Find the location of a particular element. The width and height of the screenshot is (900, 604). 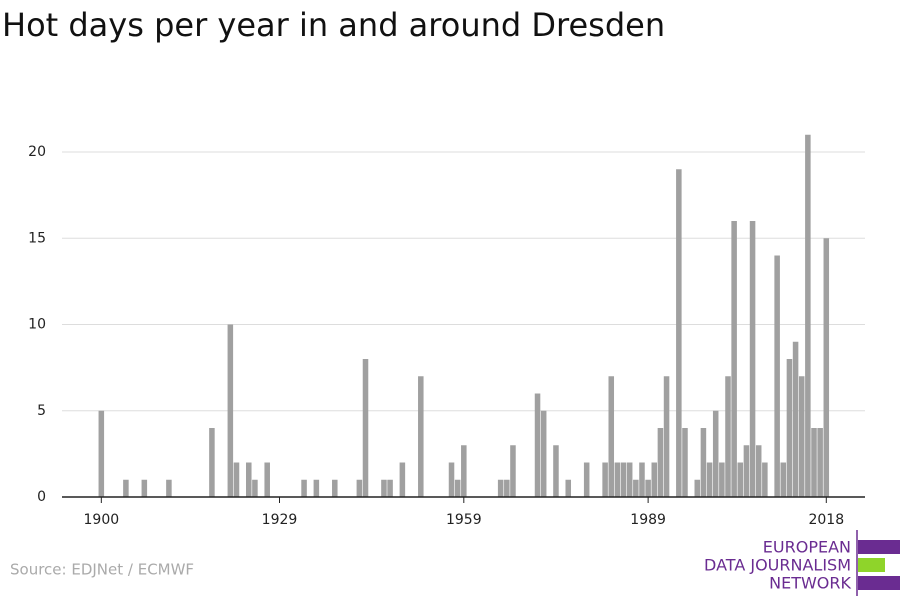

x-tick-label: 2018 is located at coordinates (826, 520).